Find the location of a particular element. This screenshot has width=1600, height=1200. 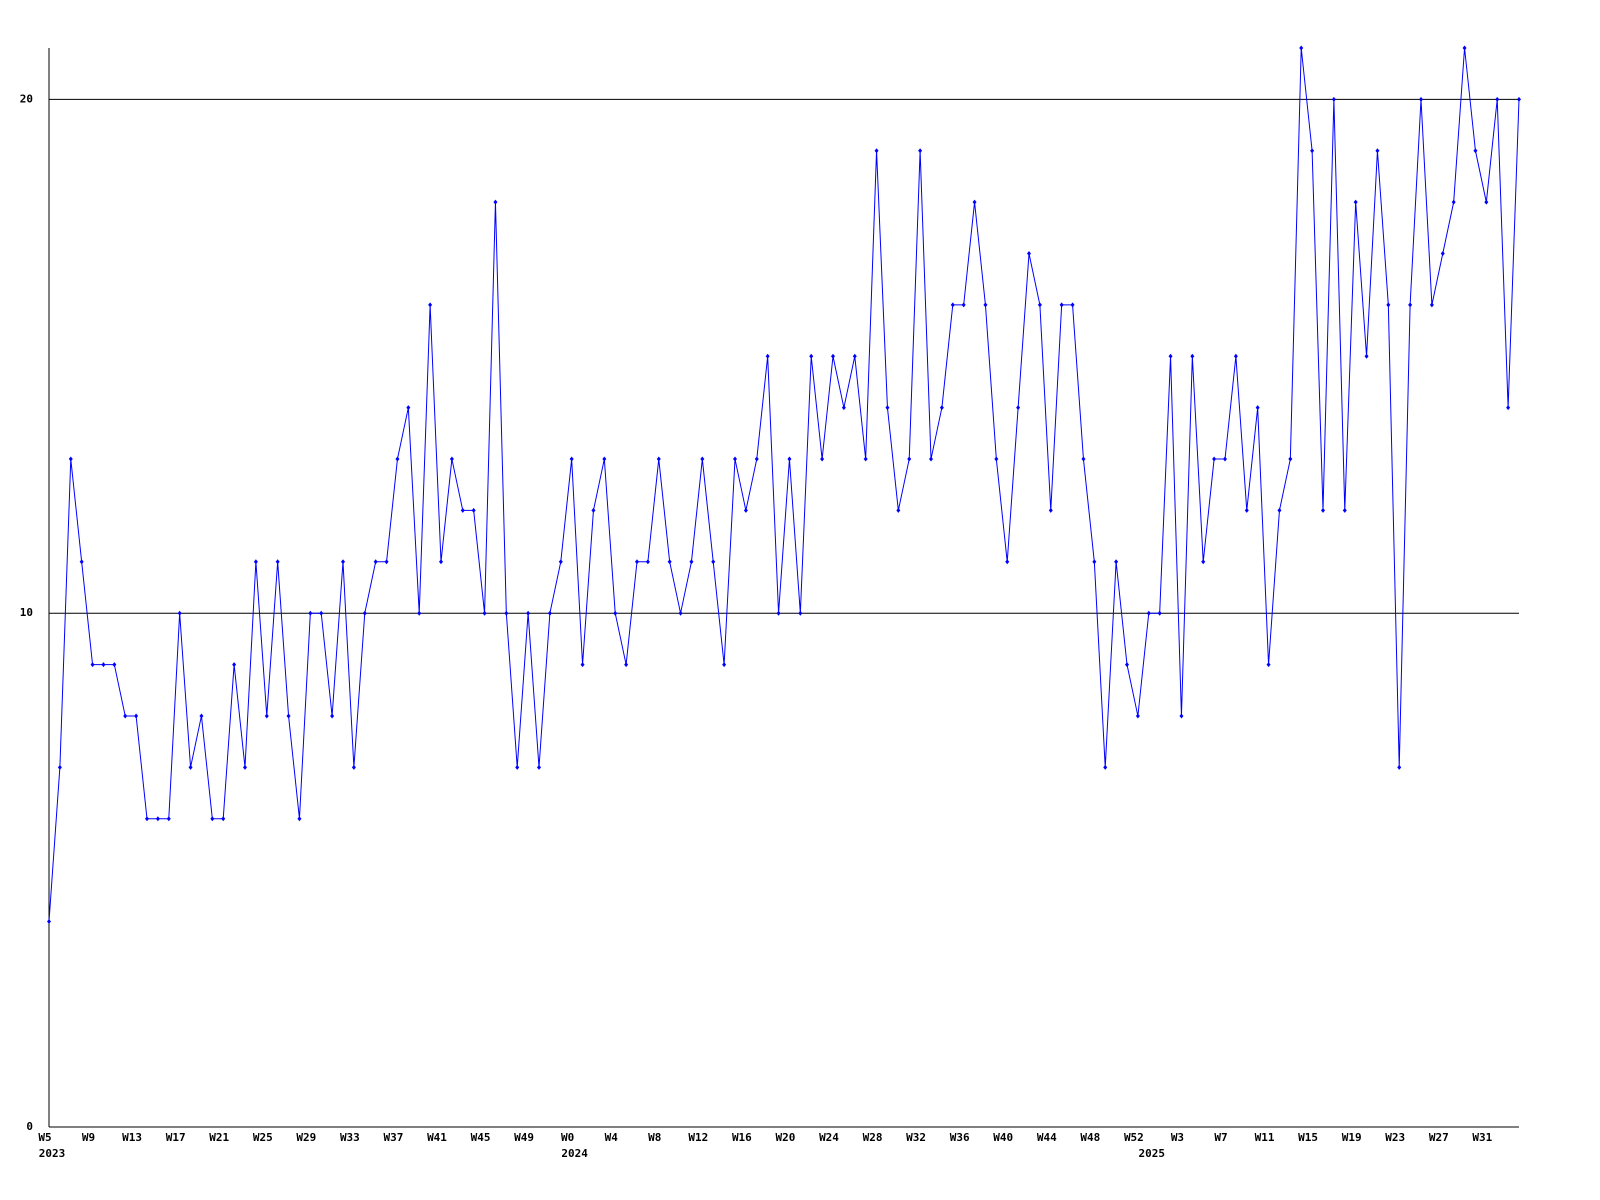

x-tick-label: W7 is located at coordinates (1220, 1137).